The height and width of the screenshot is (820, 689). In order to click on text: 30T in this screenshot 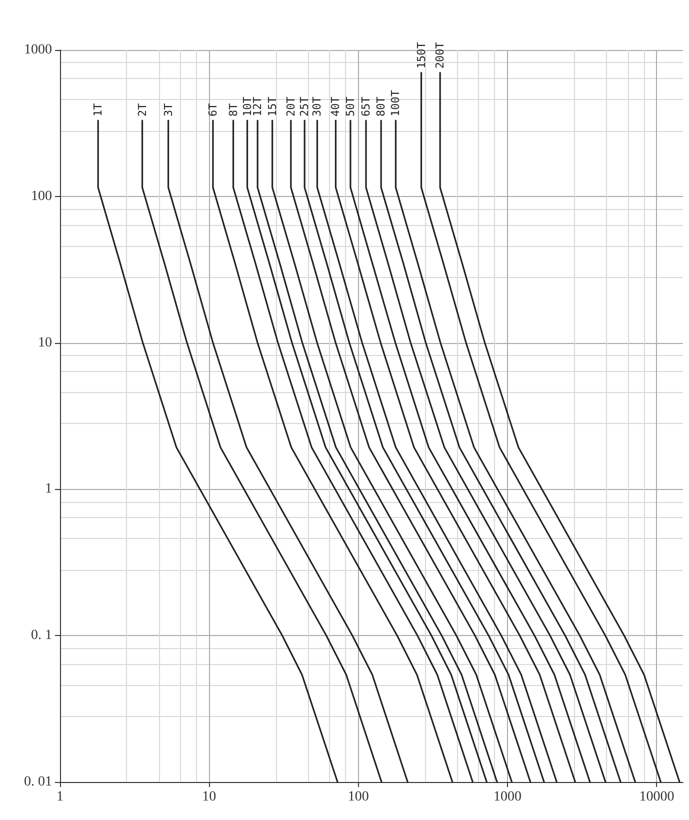, I will do `click(317, 106)`.